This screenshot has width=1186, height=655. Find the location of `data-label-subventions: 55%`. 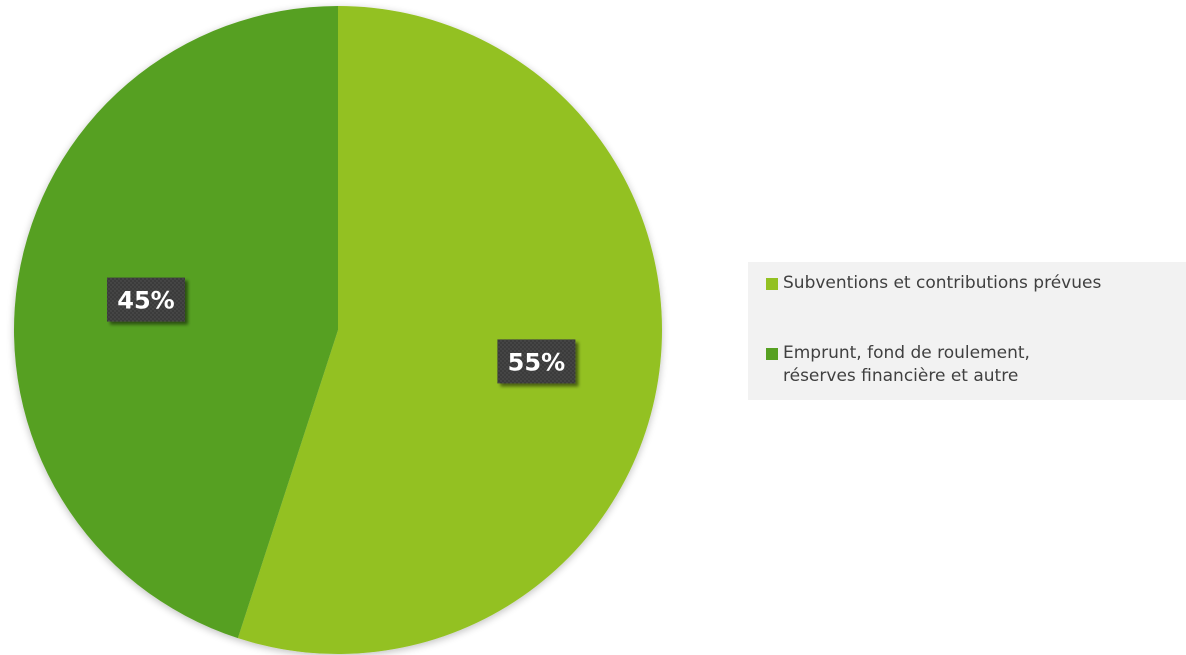

data-label-subventions: 55% is located at coordinates (536, 361).